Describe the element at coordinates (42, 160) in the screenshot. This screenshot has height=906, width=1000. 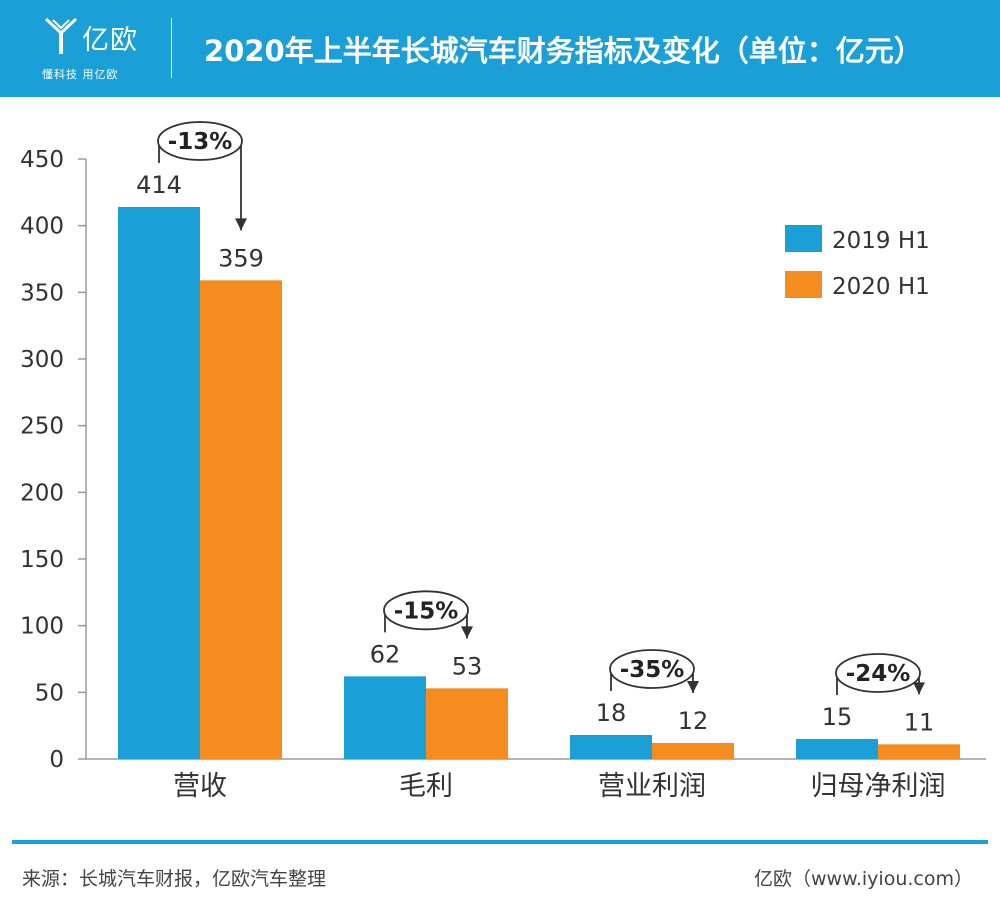
I see `y-tick-label: 450` at that location.